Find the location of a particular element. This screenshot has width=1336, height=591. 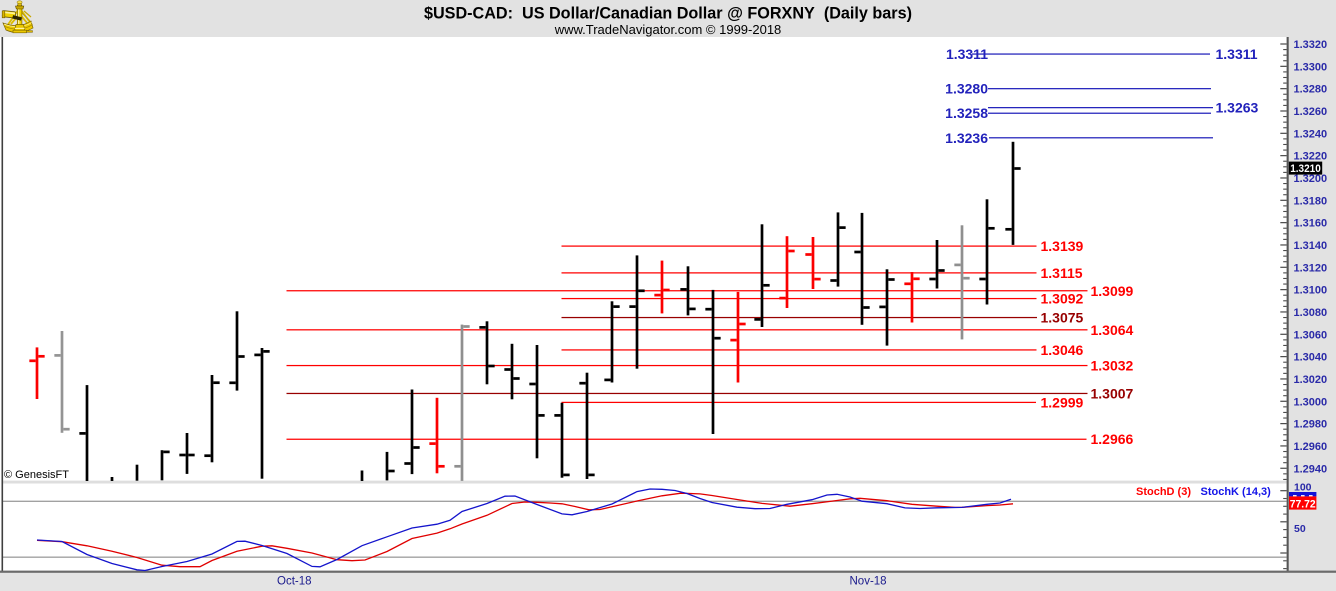

svg-text: 100 is located at coordinates (1303, 487).